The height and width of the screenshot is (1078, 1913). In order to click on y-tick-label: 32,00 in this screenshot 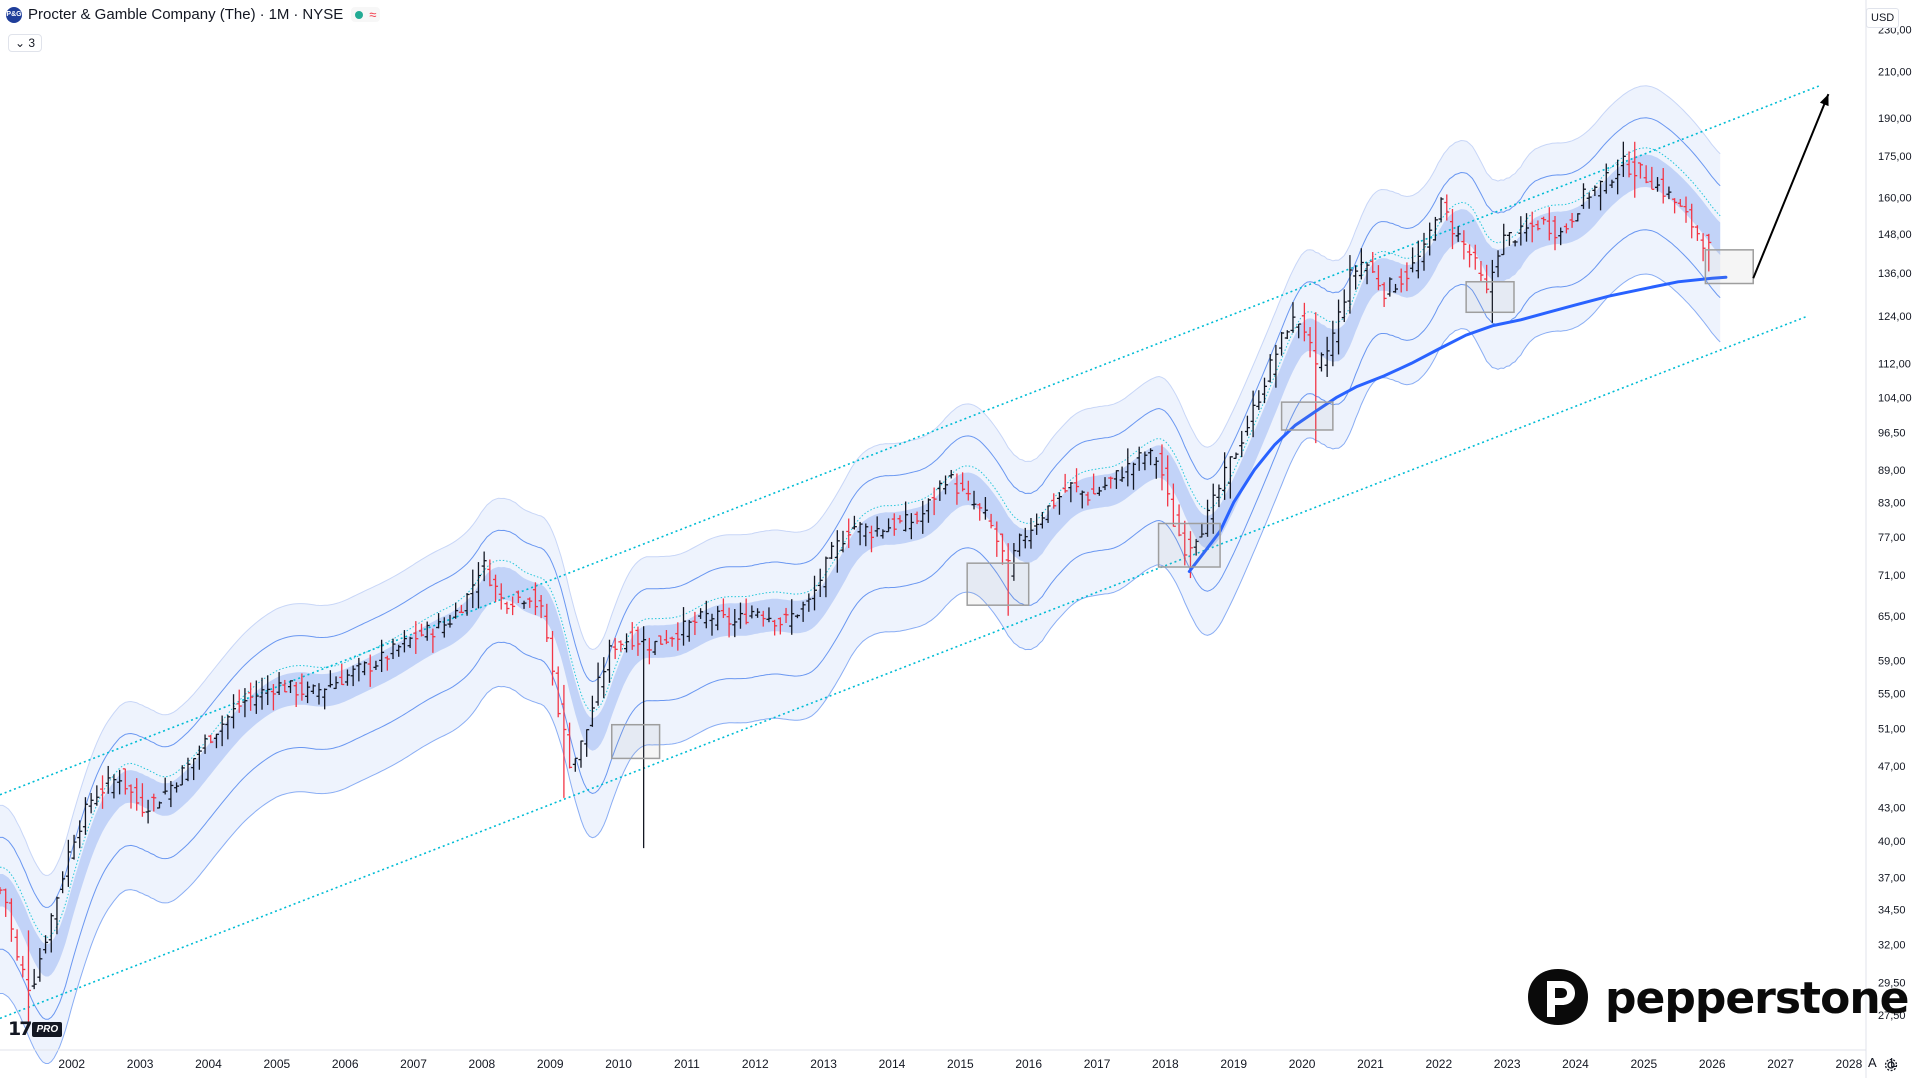, I will do `click(1892, 946)`.